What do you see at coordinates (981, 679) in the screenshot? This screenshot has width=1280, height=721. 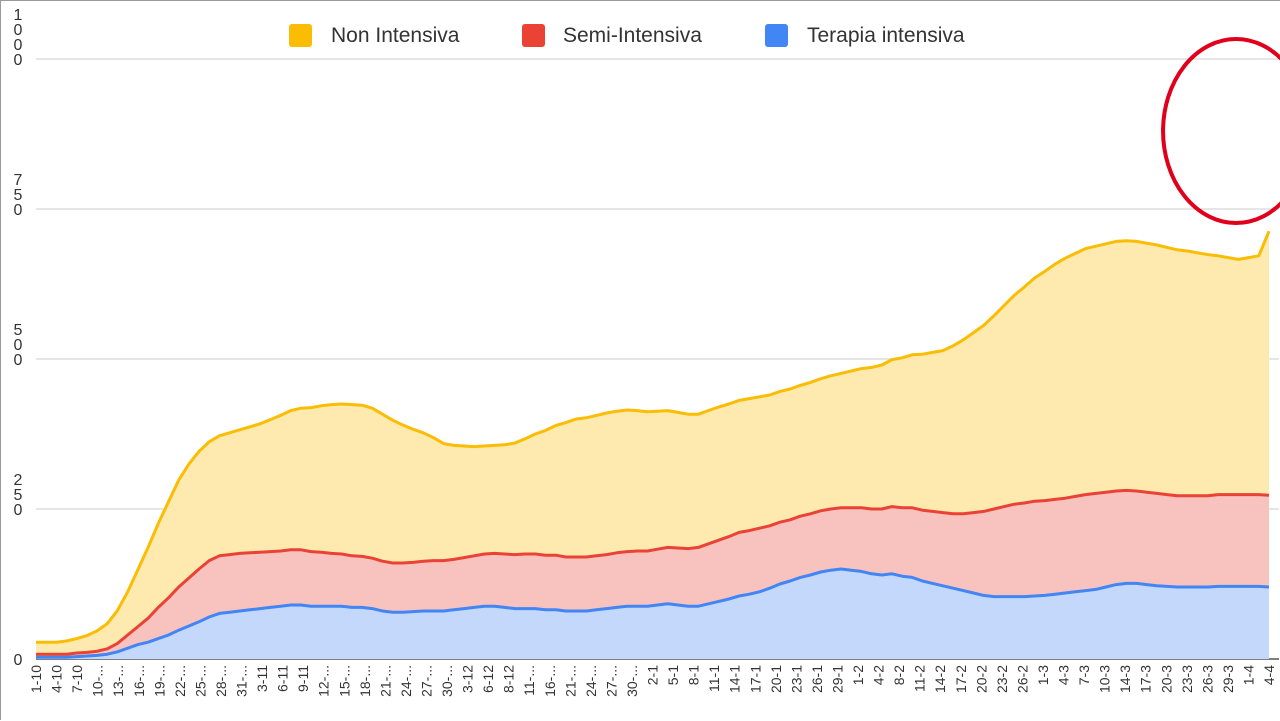 I see `x-tick-label: 20-2` at bounding box center [981, 679].